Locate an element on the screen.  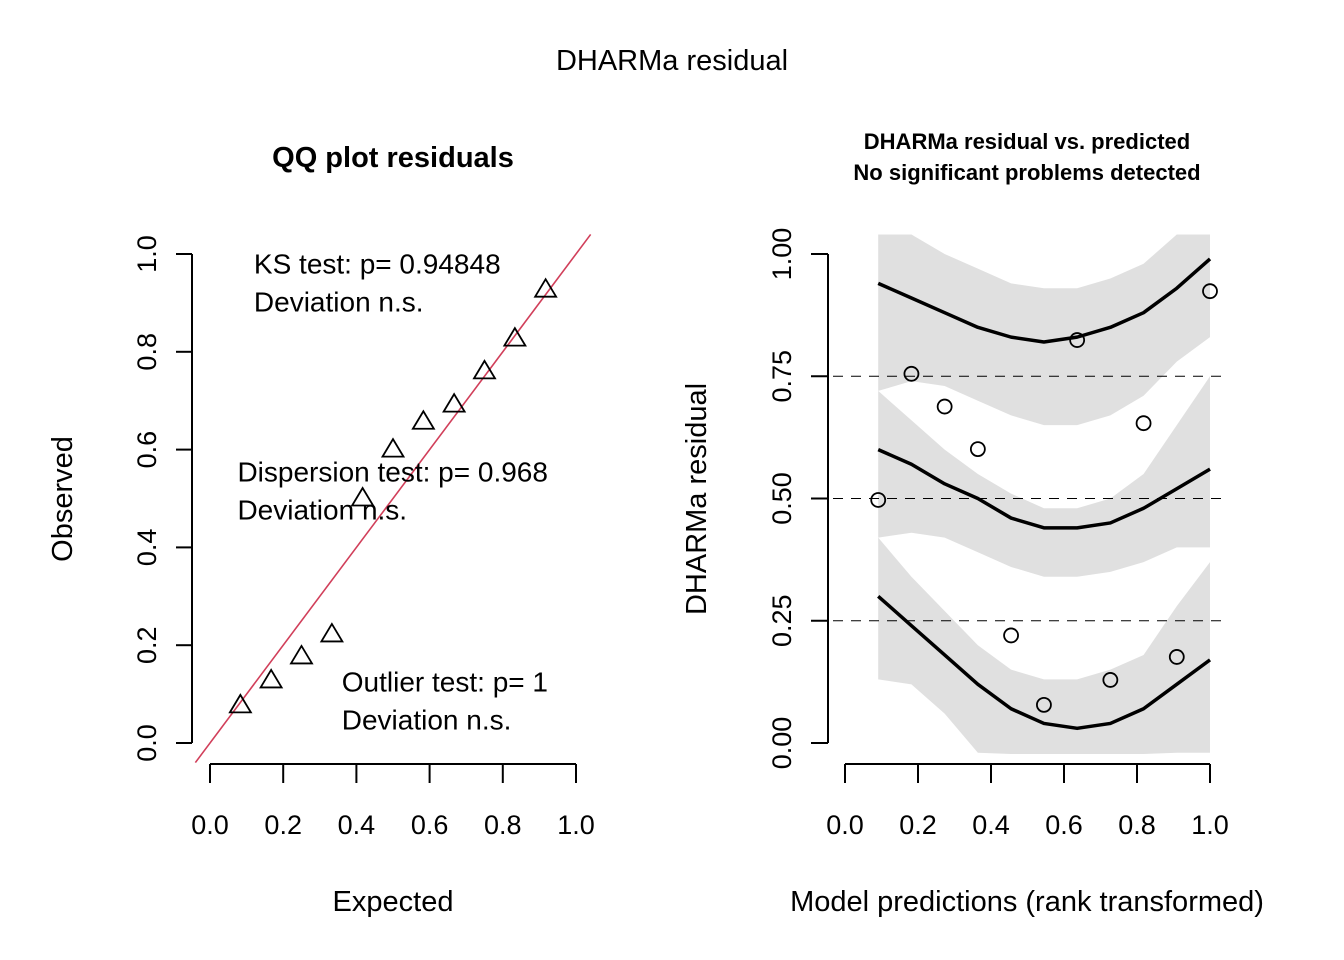
qq-y-tick-label: 0.6 is located at coordinates (147, 450).